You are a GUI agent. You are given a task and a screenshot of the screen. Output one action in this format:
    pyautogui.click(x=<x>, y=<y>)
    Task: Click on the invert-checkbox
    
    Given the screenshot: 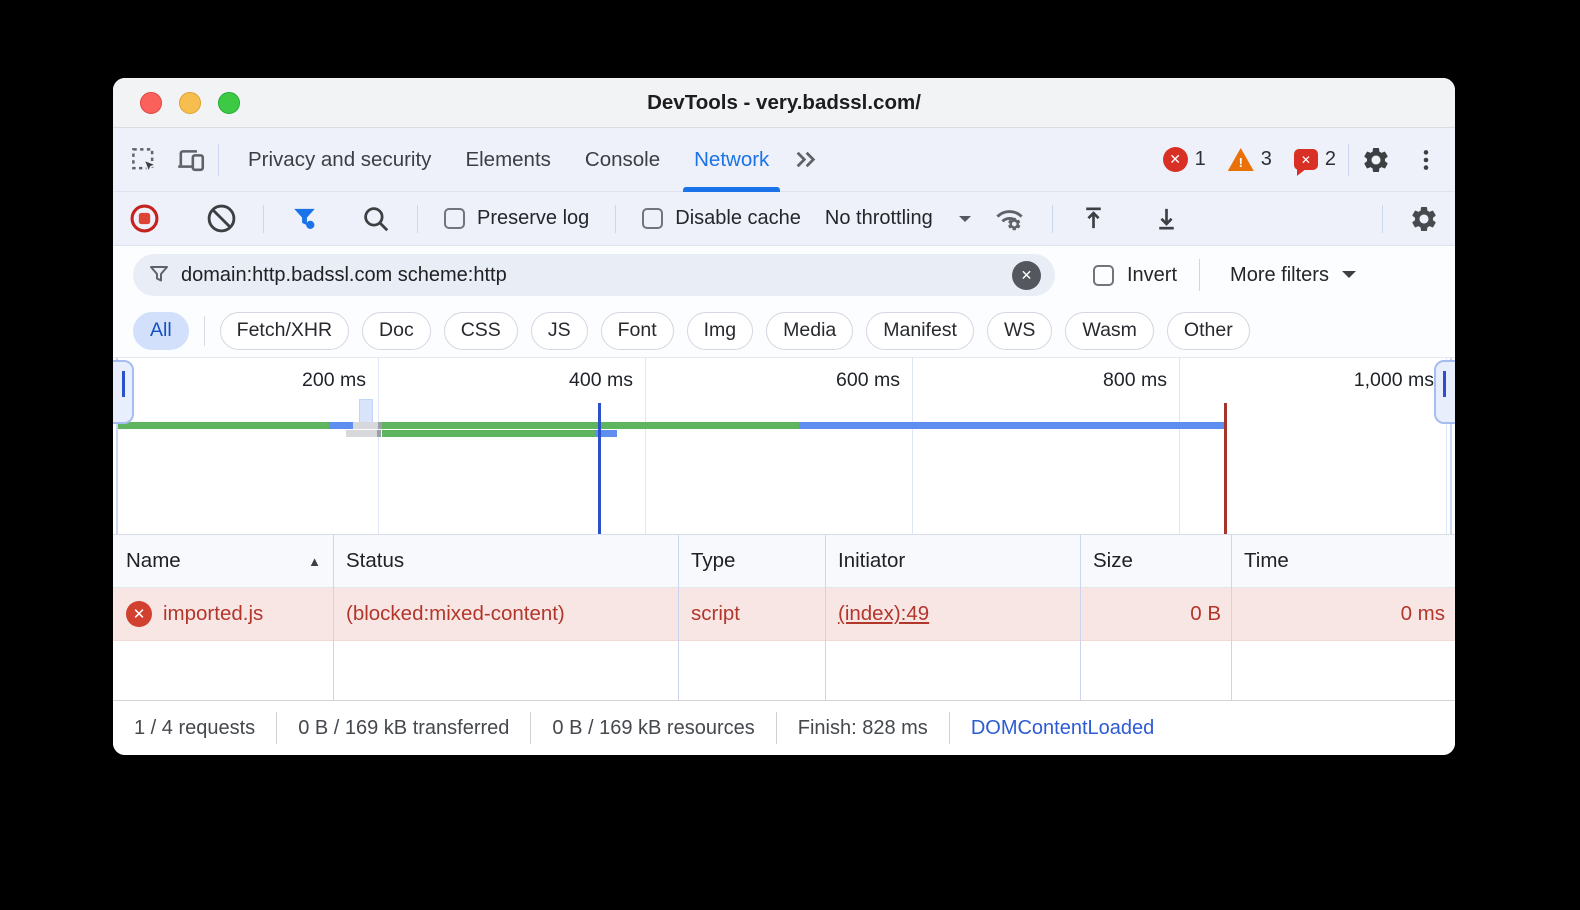 What is the action you would take?
    pyautogui.click(x=1103, y=275)
    